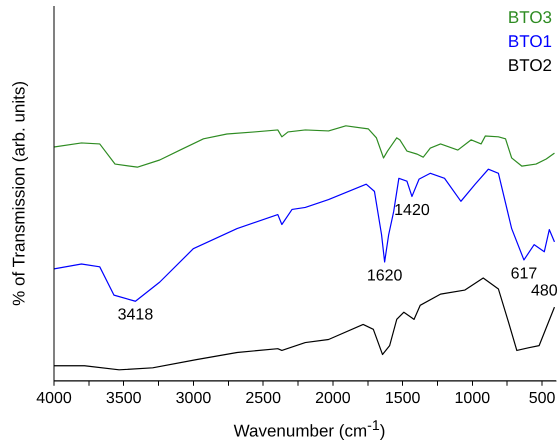 This screenshot has height=443, width=560. I want to click on x-tick-label: 3500, so click(124, 398).